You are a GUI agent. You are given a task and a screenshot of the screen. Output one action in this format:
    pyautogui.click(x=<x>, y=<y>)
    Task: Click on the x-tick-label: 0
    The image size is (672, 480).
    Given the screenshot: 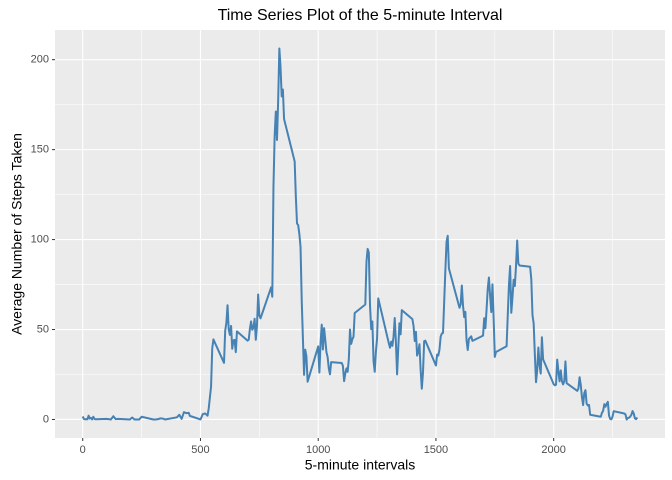 What is the action you would take?
    pyautogui.click(x=83, y=450)
    